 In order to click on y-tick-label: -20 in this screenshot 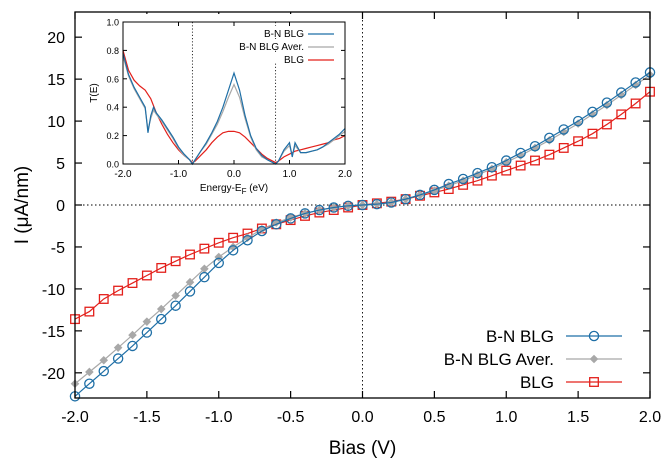, I will do `click(53, 374)`.